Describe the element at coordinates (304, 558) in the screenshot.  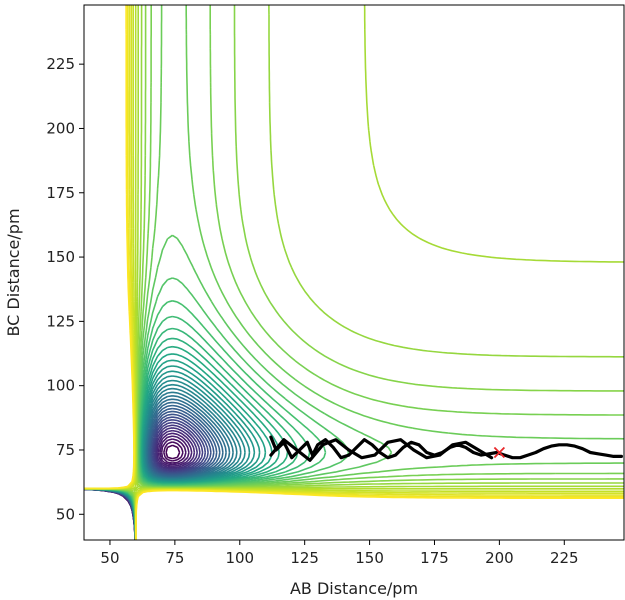
I see `x-tick-label: 125` at that location.